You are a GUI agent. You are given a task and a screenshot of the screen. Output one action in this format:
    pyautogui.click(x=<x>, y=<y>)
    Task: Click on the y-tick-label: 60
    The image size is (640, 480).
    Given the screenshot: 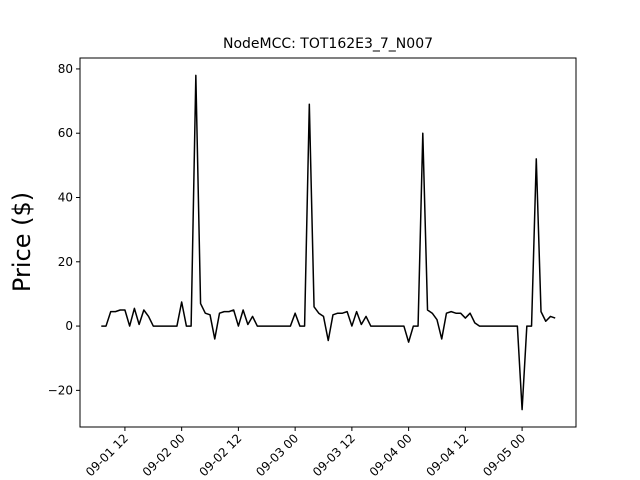 What is the action you would take?
    pyautogui.click(x=65, y=133)
    